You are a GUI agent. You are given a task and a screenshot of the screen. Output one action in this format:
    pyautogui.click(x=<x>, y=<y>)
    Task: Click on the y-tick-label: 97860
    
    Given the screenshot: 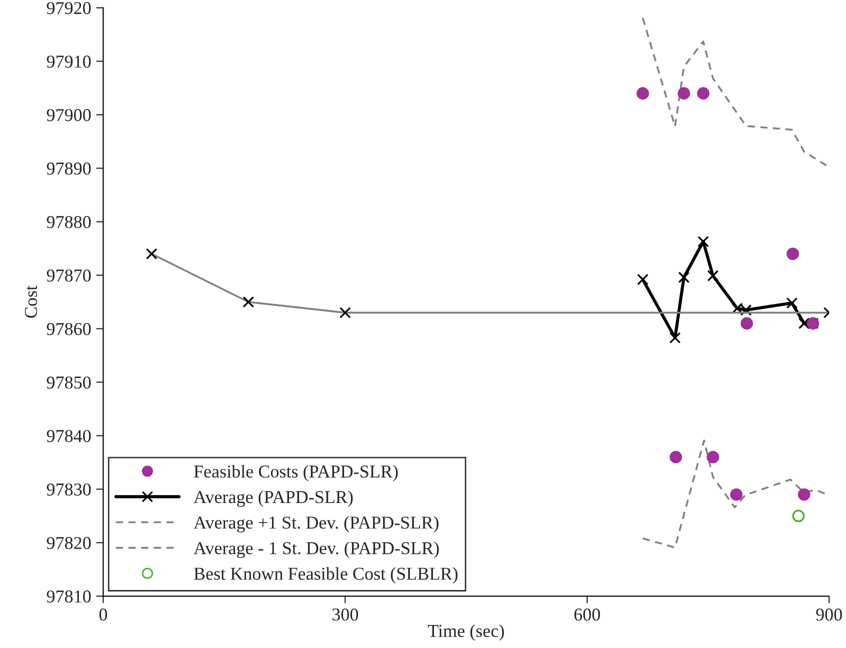 What is the action you would take?
    pyautogui.click(x=68, y=329)
    